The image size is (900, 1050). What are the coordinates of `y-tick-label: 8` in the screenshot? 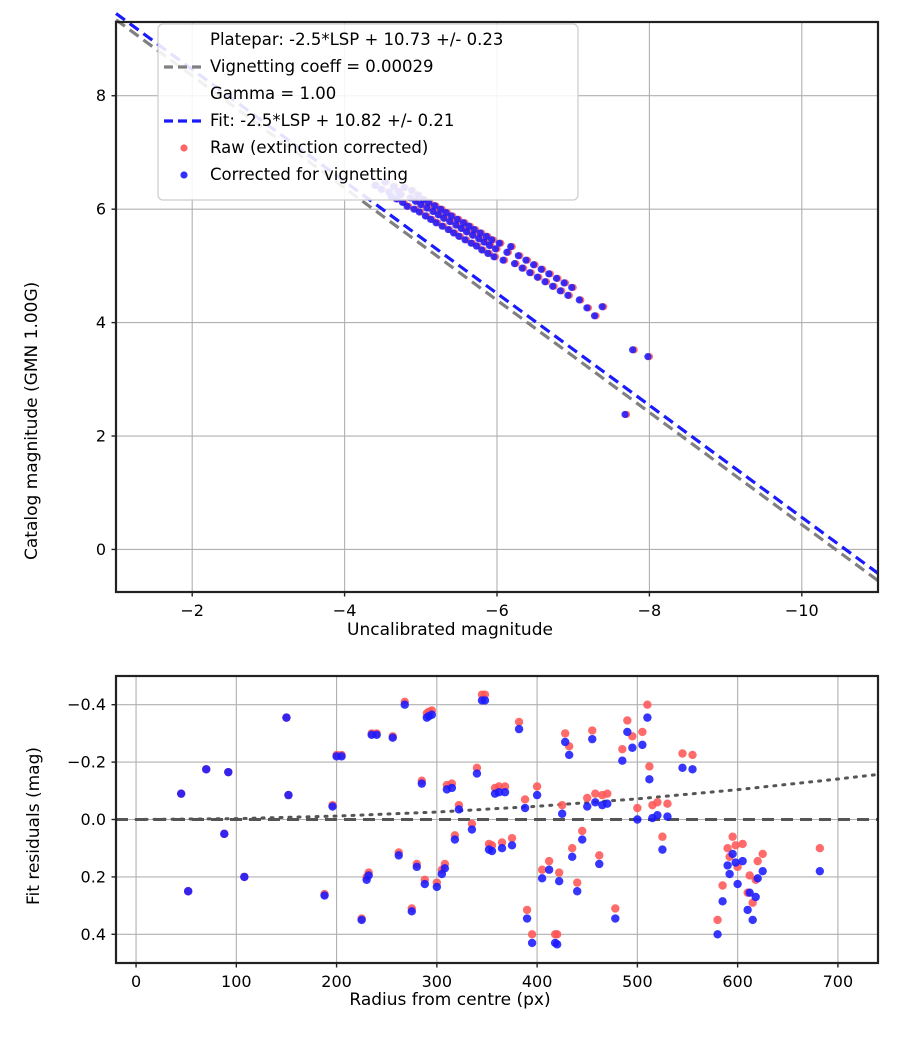 It's located at (101, 95).